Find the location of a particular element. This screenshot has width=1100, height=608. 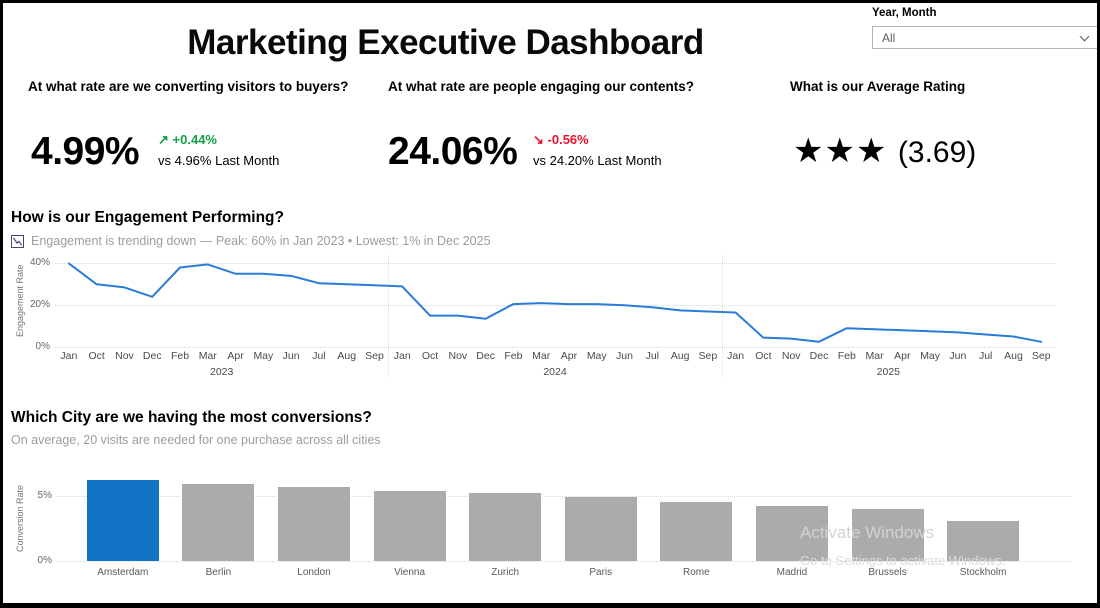

x-axis-label: Paris is located at coordinates (601, 572).